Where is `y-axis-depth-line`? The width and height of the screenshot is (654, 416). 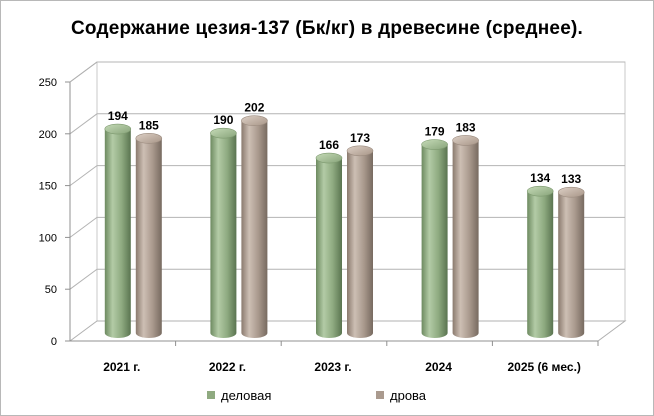 y-axis-depth-line is located at coordinates (83, 72).